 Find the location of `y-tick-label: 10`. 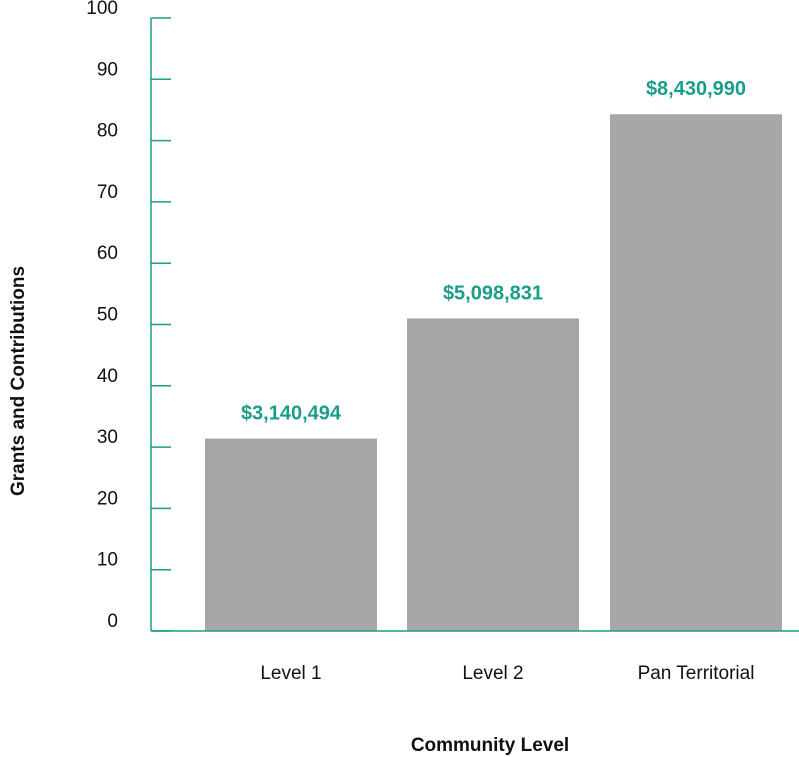

y-tick-label: 10 is located at coordinates (107, 560).